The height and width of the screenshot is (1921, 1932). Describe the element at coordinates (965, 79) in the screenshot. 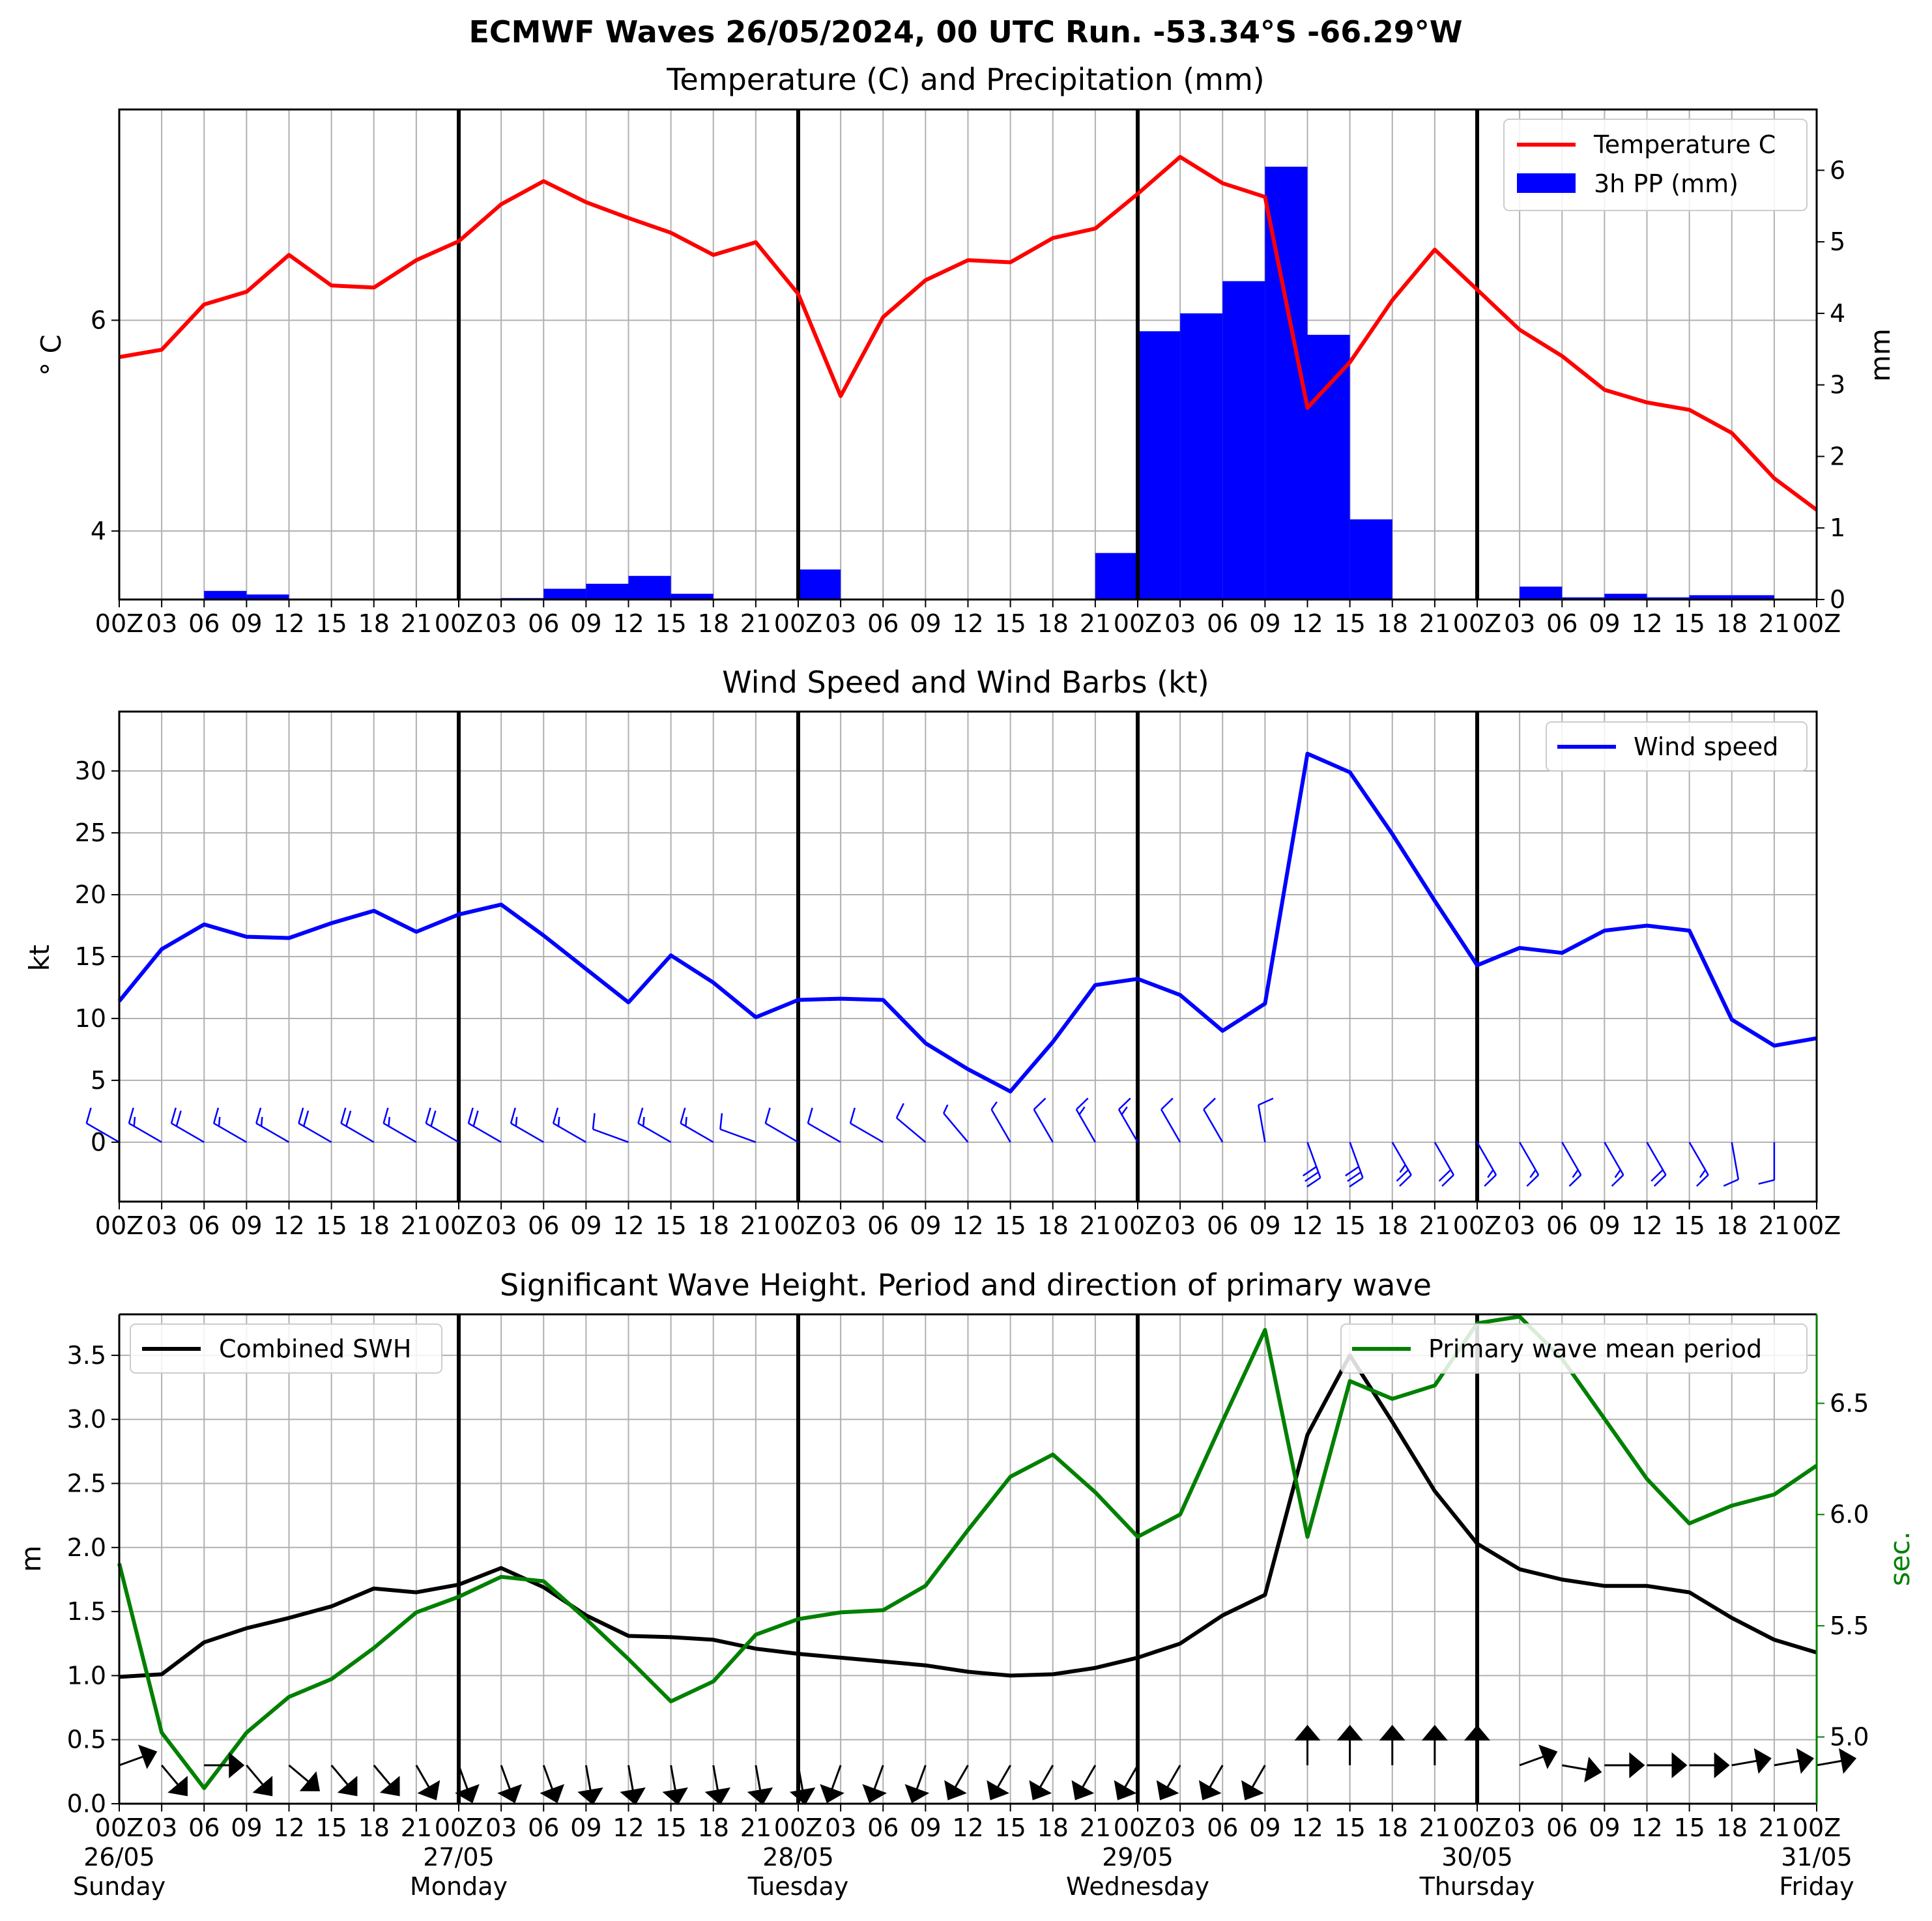

I see `panel-title-temperature-precipitation: Temperature (C) and Precipitation (mm)` at that location.